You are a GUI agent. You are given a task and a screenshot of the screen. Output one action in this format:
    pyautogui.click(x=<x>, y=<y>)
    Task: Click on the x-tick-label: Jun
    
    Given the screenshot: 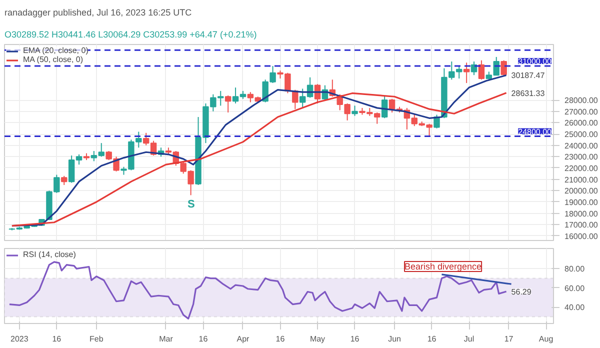 What is the action you would take?
    pyautogui.click(x=394, y=339)
    